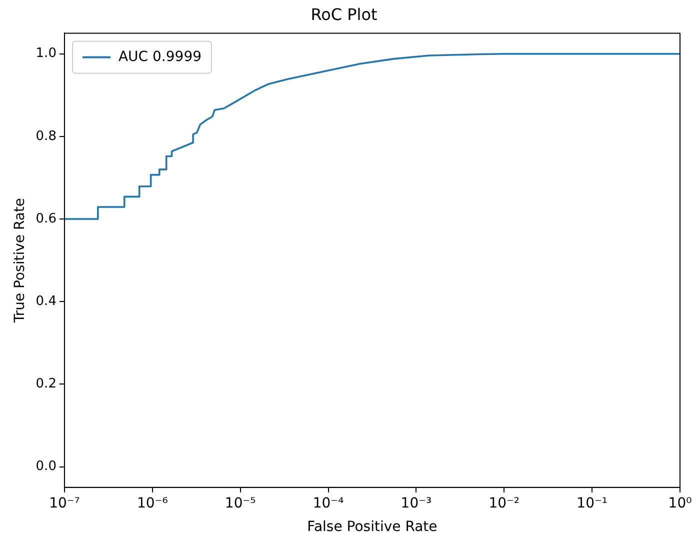 The height and width of the screenshot is (544, 696). I want to click on x-tick-label: 10⁰, so click(680, 503).